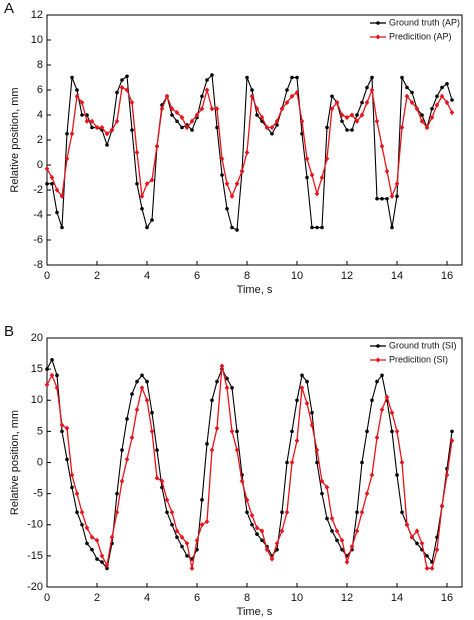  What do you see at coordinates (40, 165) in the screenshot?
I see `y-tick-label: 0` at bounding box center [40, 165].